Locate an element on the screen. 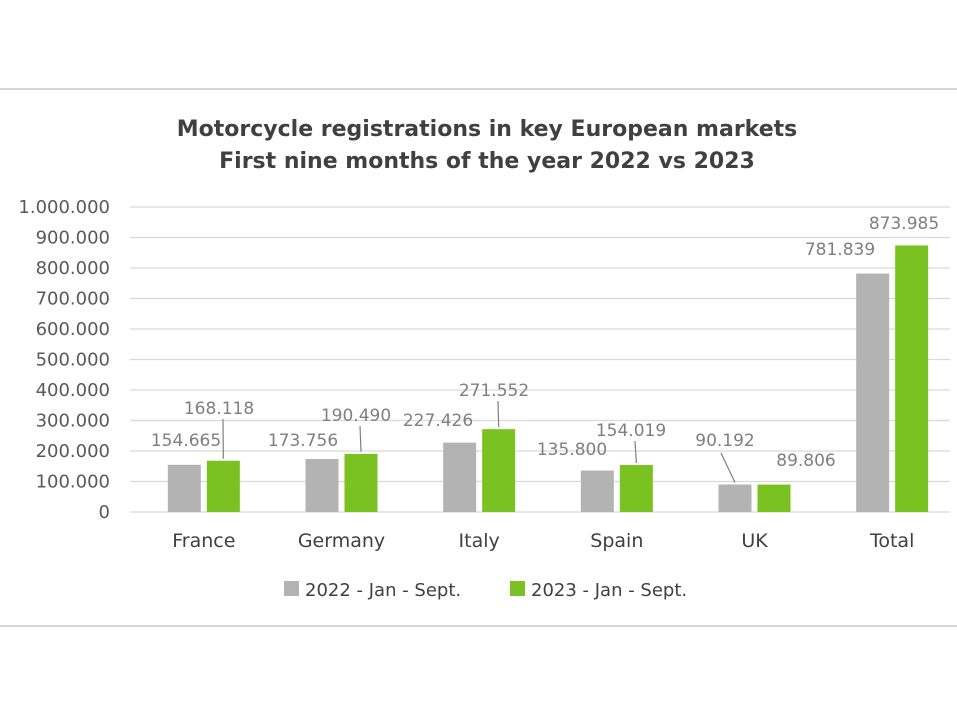 This screenshot has height=716, width=957. x-category-label: Total is located at coordinates (891, 541).